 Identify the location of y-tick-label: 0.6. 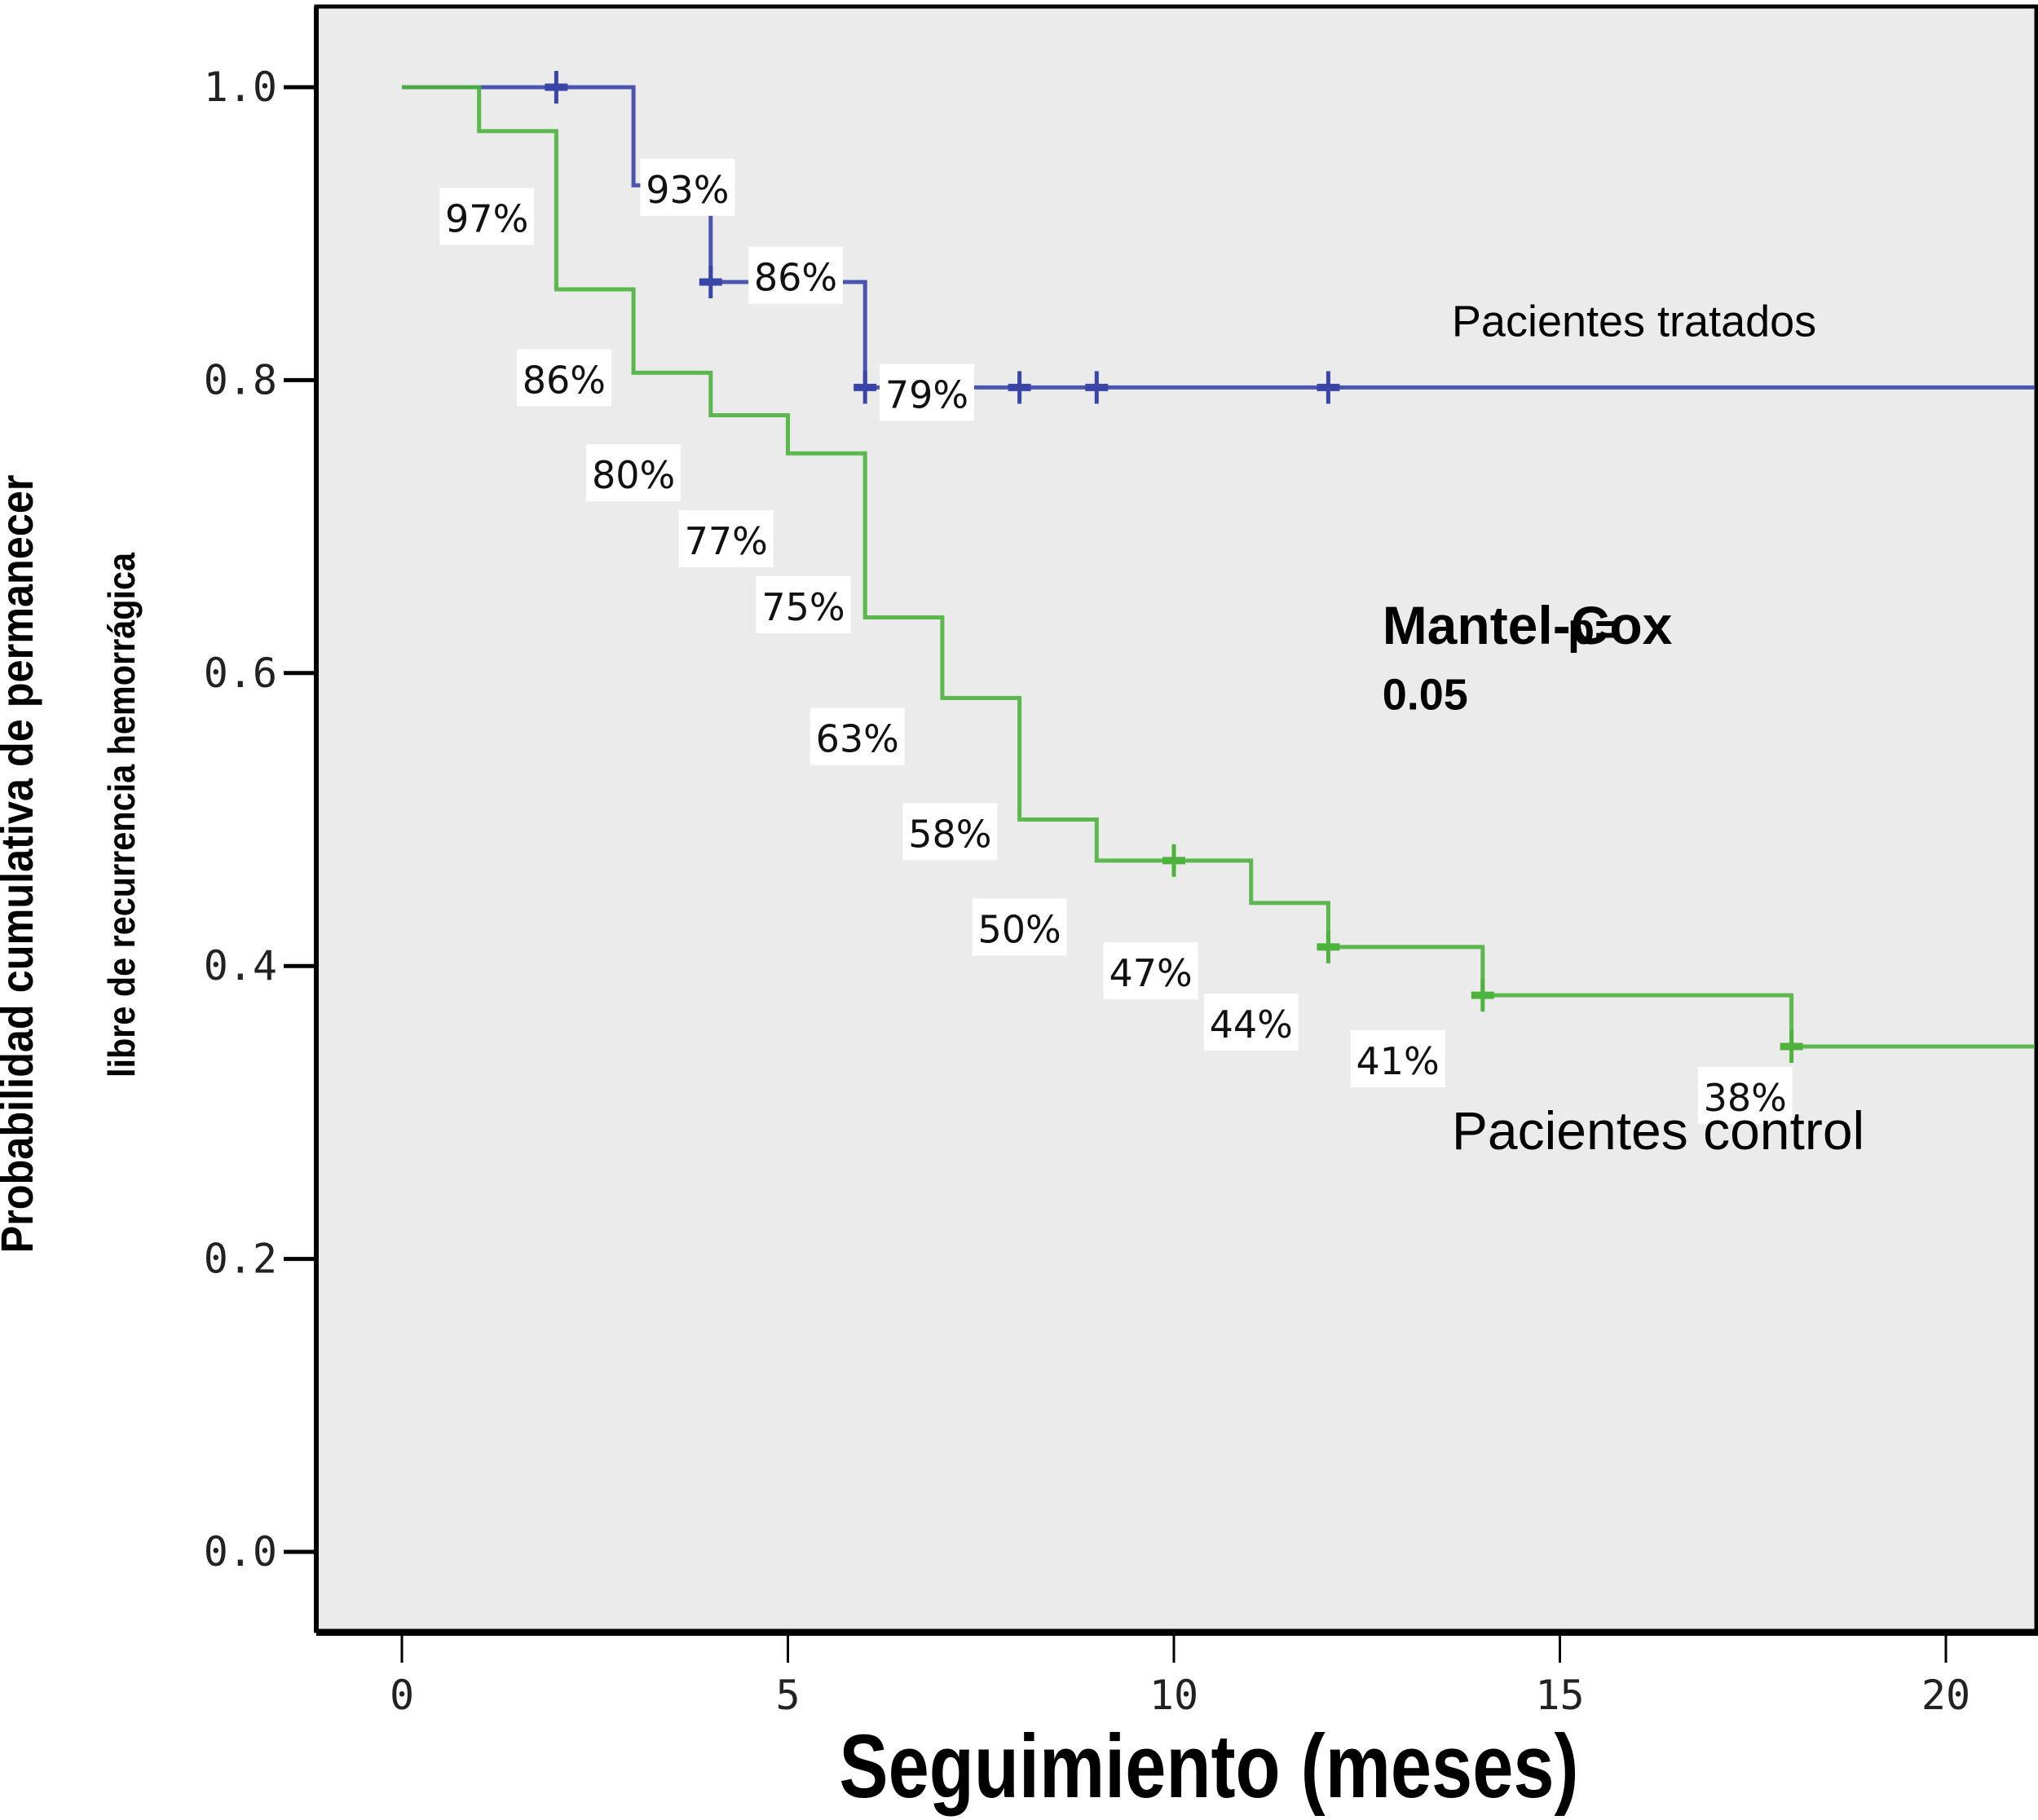
(241, 674).